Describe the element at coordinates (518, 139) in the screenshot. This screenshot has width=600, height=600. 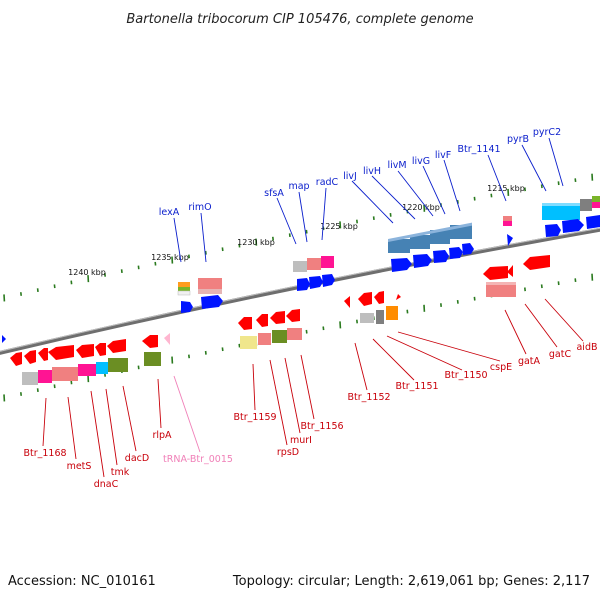
I see `gene-label-pyrB: pyrB` at that location.